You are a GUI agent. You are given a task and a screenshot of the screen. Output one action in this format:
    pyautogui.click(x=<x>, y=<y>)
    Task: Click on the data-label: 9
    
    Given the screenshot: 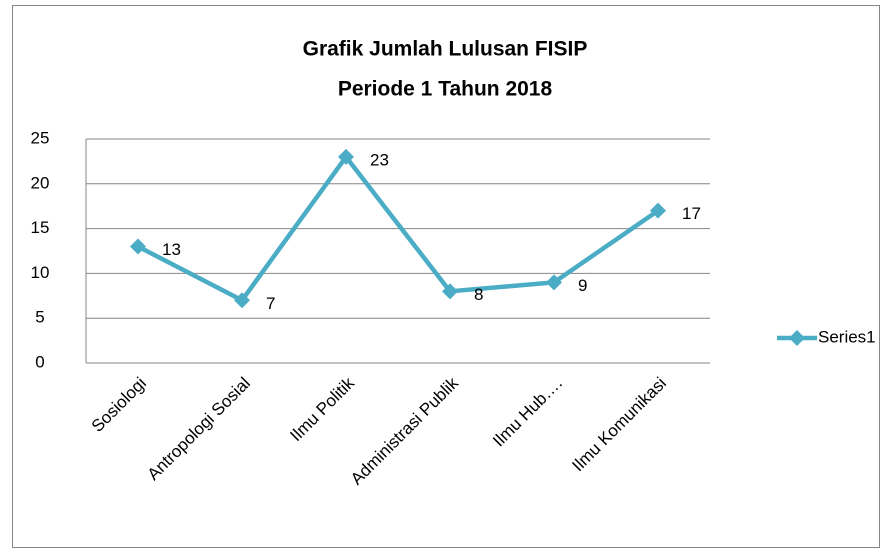 What is the action you would take?
    pyautogui.click(x=582, y=285)
    